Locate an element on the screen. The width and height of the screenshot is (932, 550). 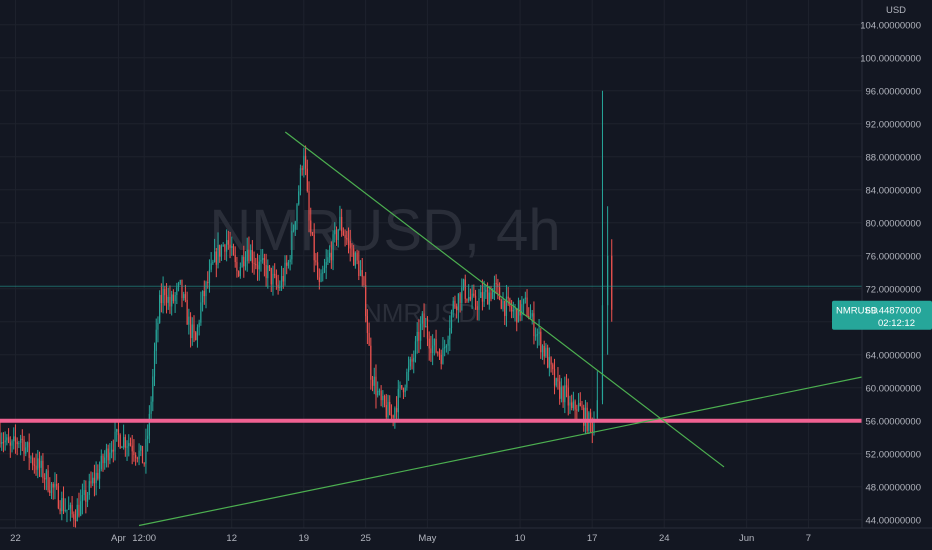
price-tick-label: 64.00000000 is located at coordinates (893, 355).